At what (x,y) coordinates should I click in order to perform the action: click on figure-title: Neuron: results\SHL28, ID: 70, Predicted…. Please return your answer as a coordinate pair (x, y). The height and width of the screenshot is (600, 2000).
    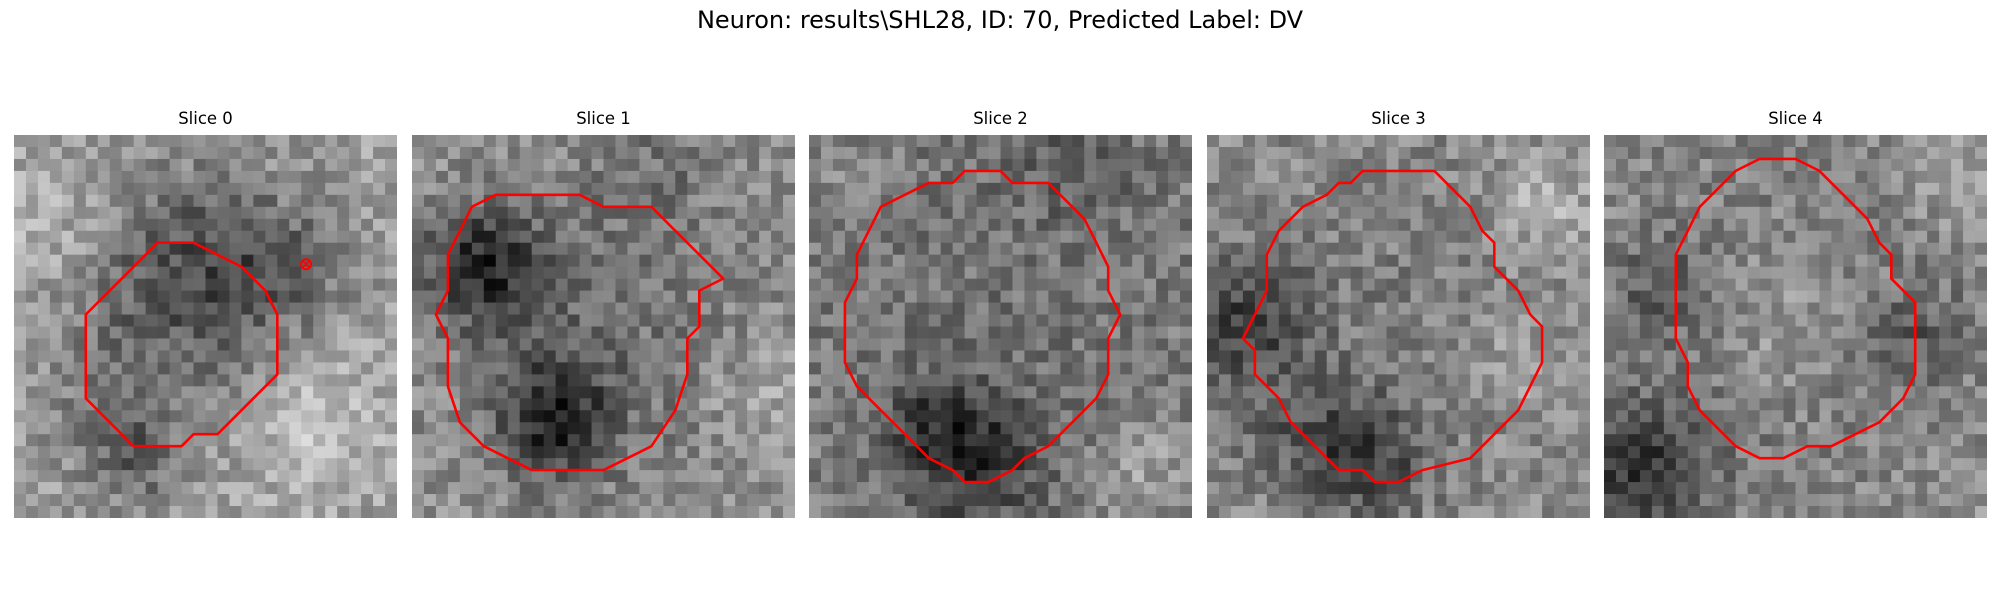
    Looking at the image, I should click on (1000, 20).